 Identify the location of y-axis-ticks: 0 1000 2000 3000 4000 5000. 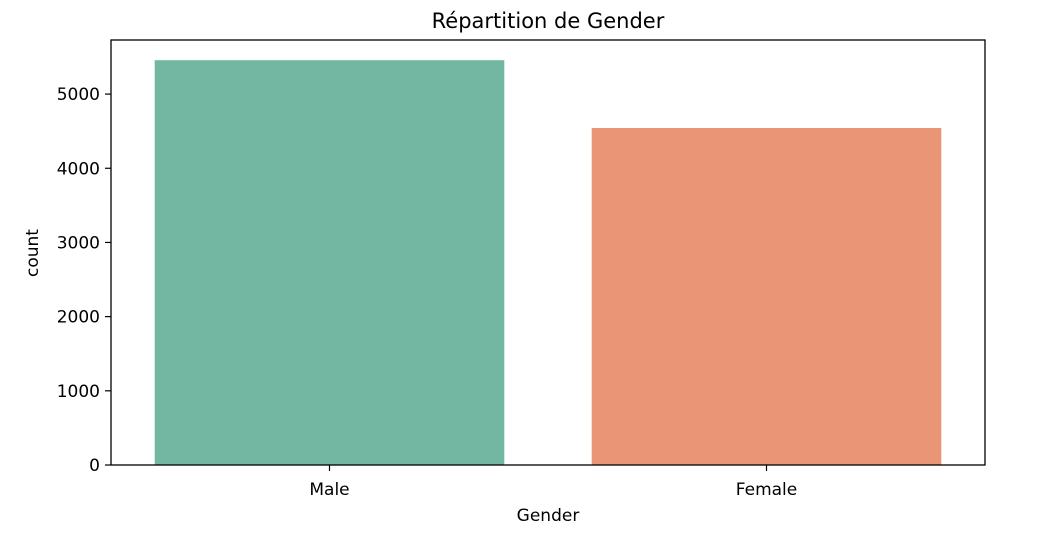
(84, 280).